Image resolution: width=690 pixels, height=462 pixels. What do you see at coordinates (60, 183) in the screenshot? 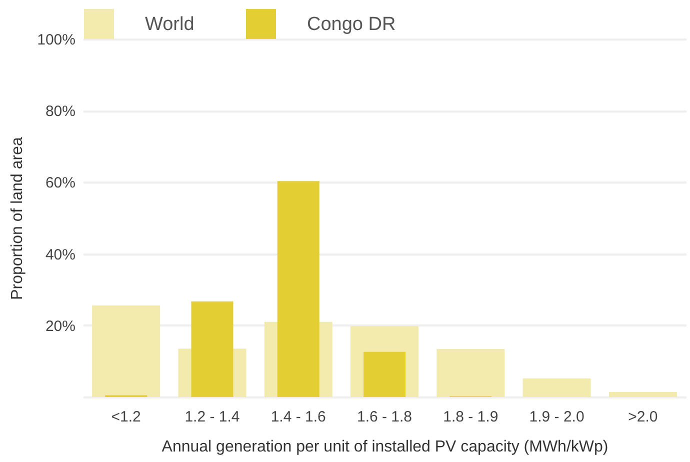
I see `y-tick-label: 60%` at bounding box center [60, 183].